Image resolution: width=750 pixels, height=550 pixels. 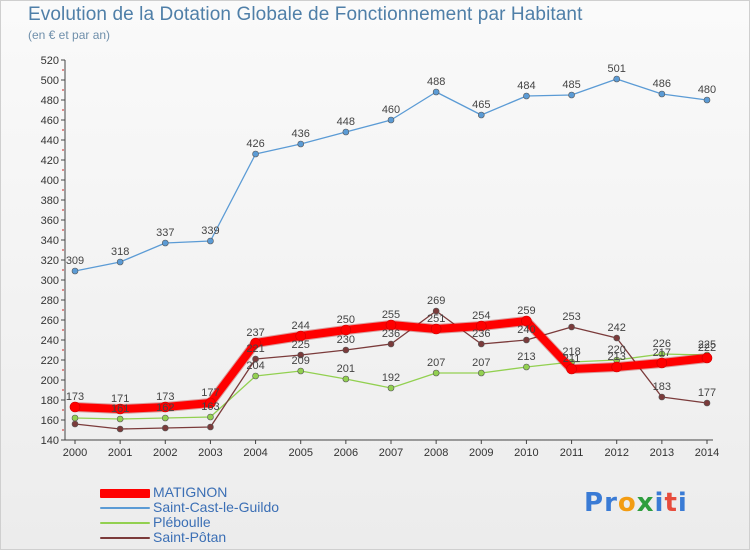 What do you see at coordinates (216, 507) in the screenshot?
I see `legend-label-saint-cast: Saint-Cast-le-Guildo` at bounding box center [216, 507].